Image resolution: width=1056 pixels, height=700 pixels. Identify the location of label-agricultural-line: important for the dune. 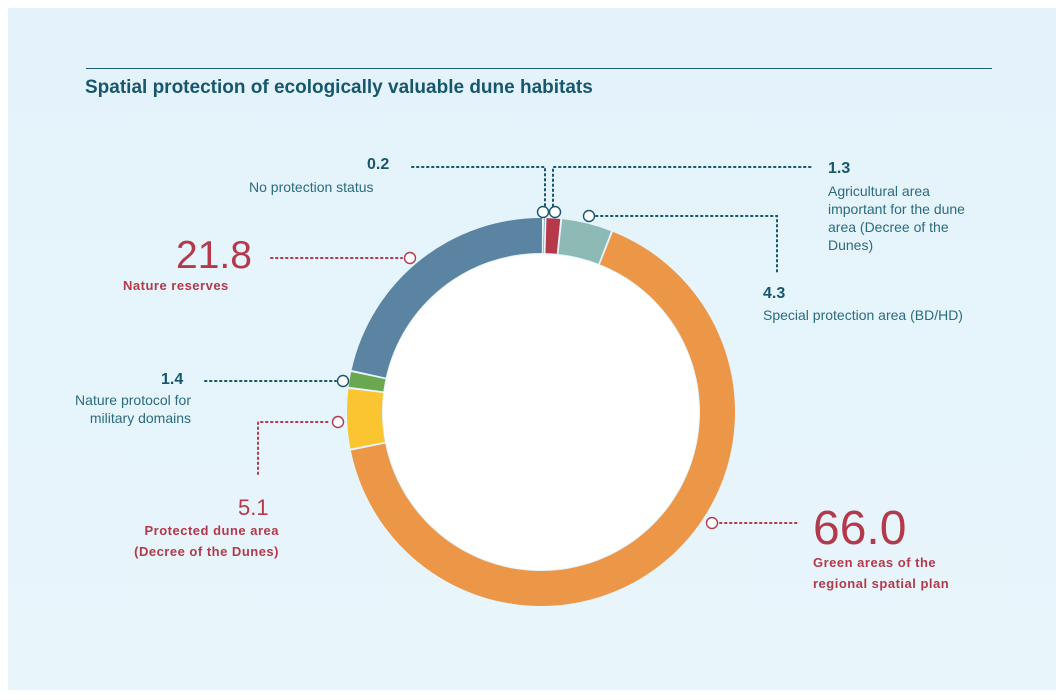
(896, 209).